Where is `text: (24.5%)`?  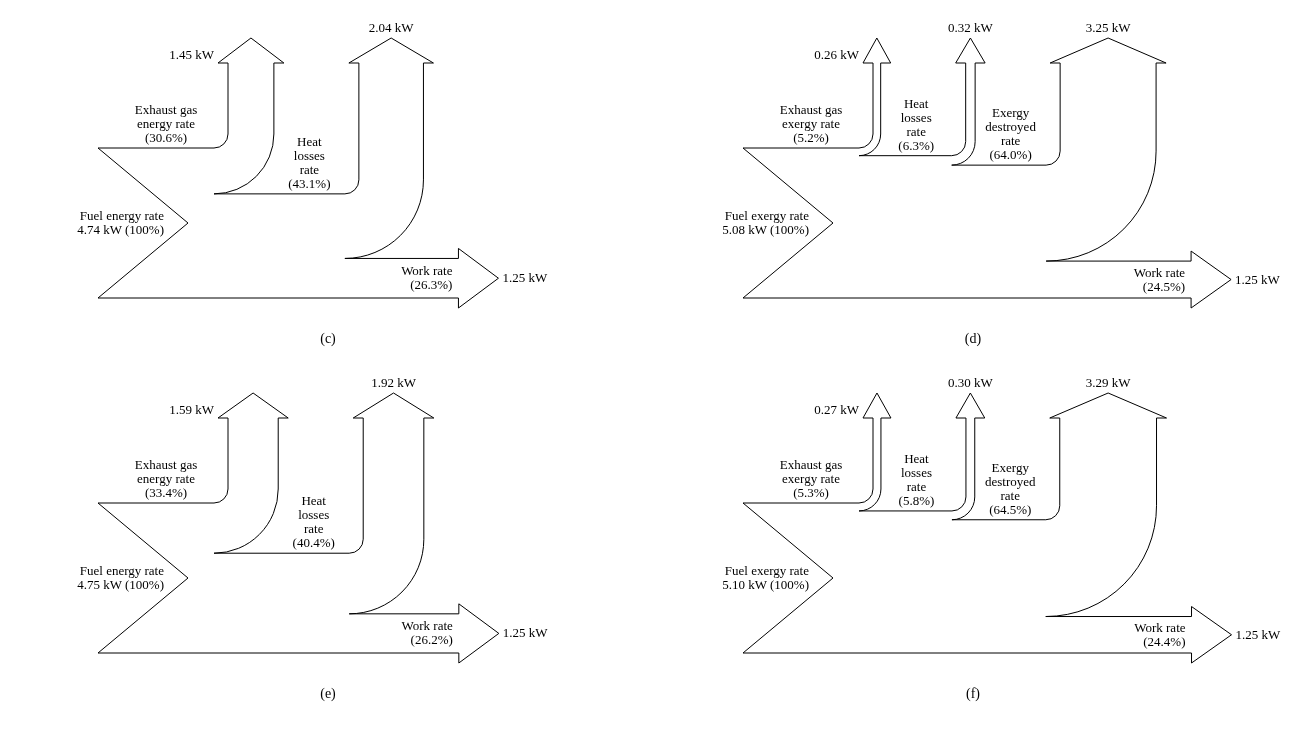 text: (24.5%) is located at coordinates (1164, 286).